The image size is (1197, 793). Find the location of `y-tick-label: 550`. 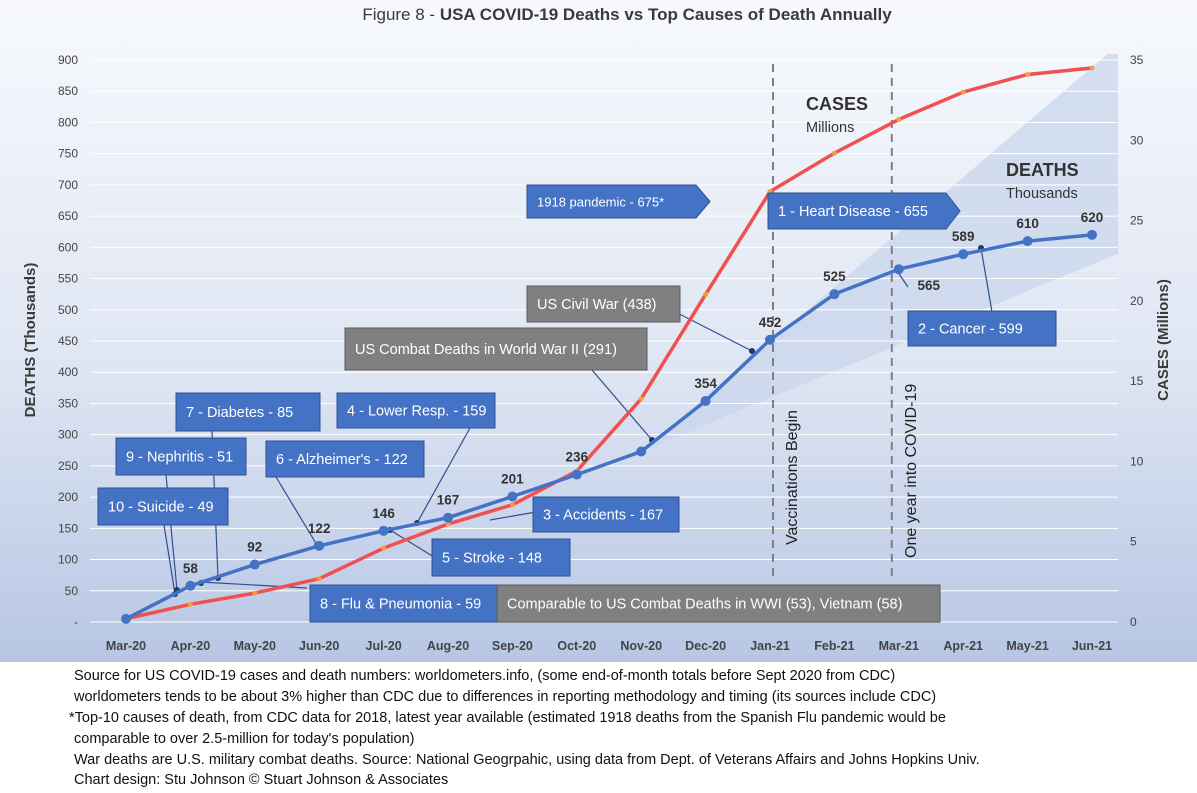

y-tick-label: 550 is located at coordinates (68, 279).